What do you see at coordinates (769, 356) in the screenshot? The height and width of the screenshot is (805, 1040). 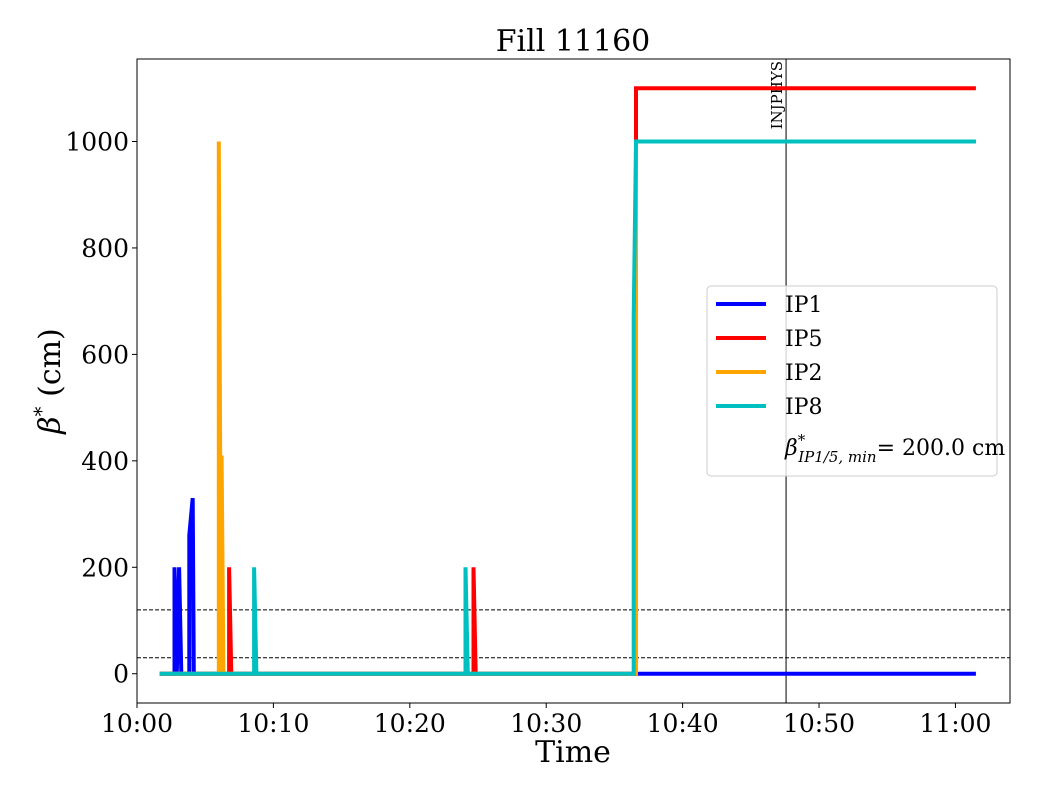 I see `legend-items: IP1 IP5 IP2 IP8` at bounding box center [769, 356].